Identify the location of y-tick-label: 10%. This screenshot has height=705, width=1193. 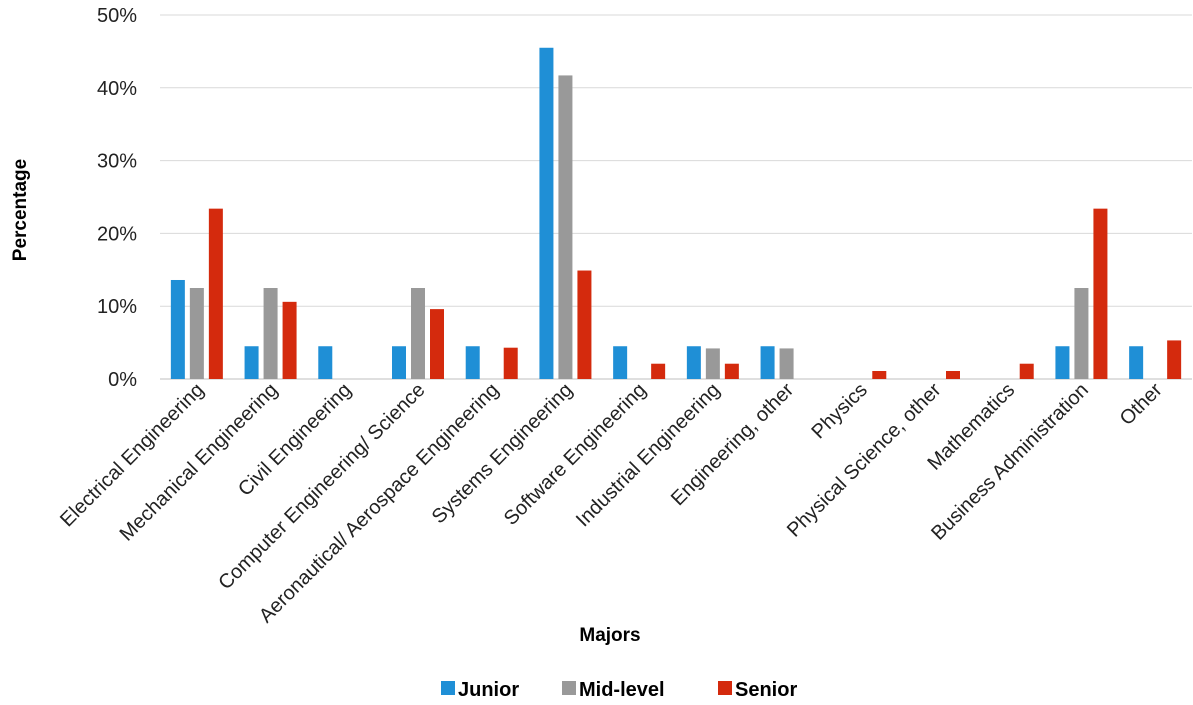
(117, 307).